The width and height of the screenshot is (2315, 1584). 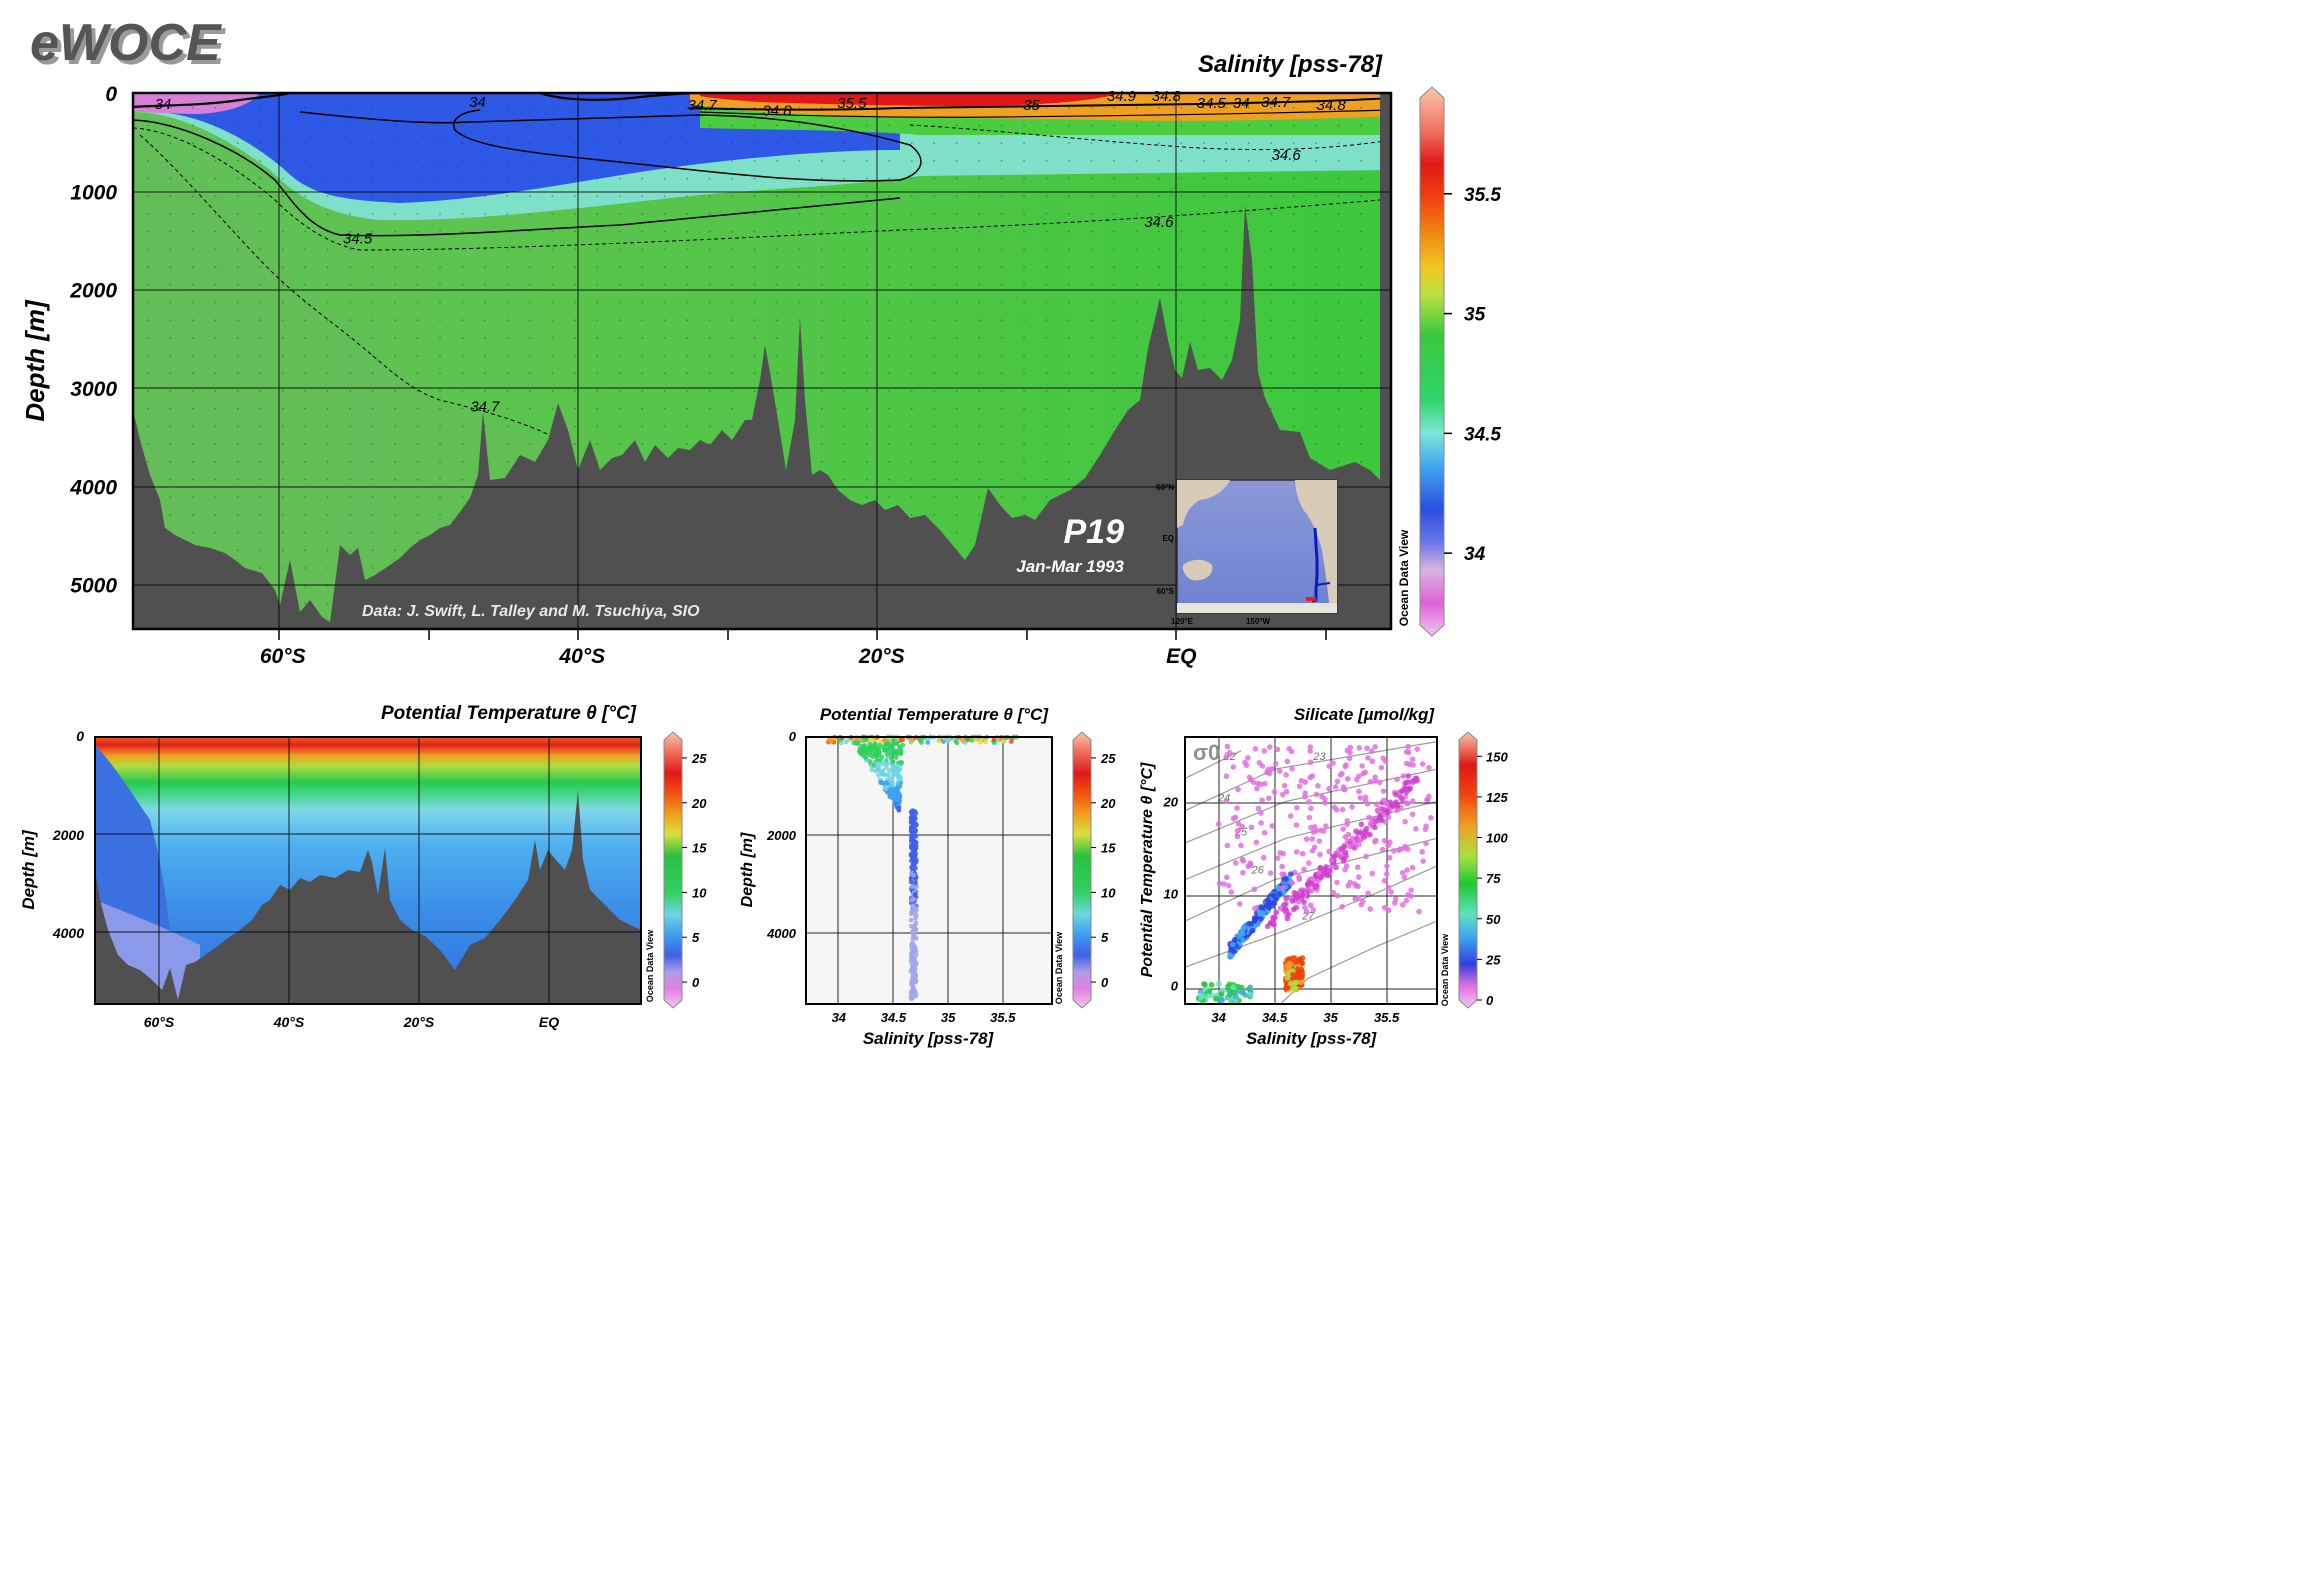 I want to click on contour-label: 34.9, so click(x=1122, y=96).